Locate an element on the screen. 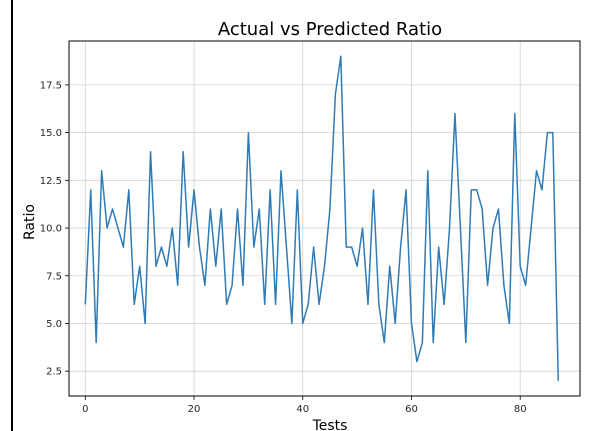 The width and height of the screenshot is (594, 431). y-tick-label: 17.5 is located at coordinates (51, 85).